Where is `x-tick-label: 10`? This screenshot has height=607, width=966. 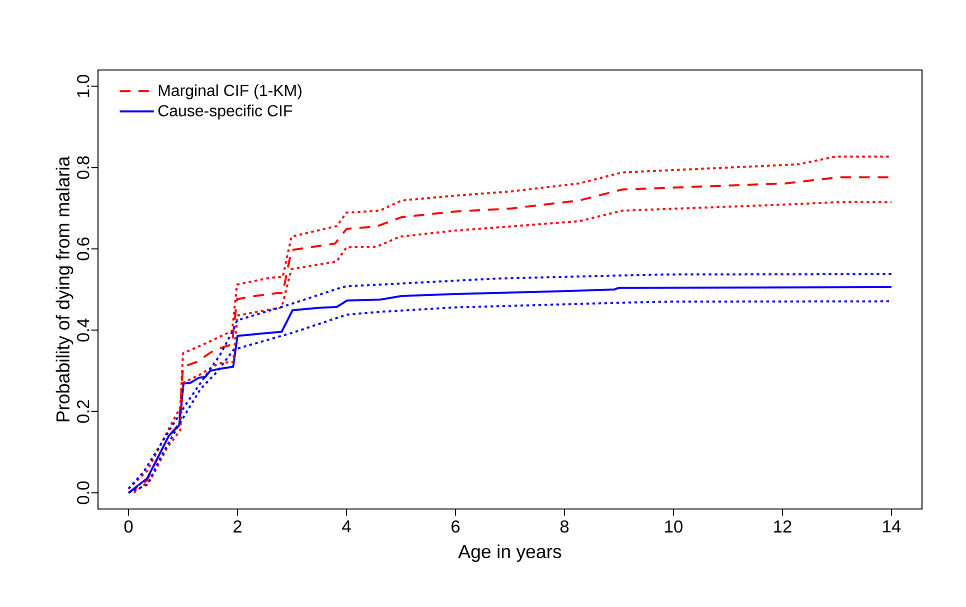 x-tick-label: 10 is located at coordinates (673, 526).